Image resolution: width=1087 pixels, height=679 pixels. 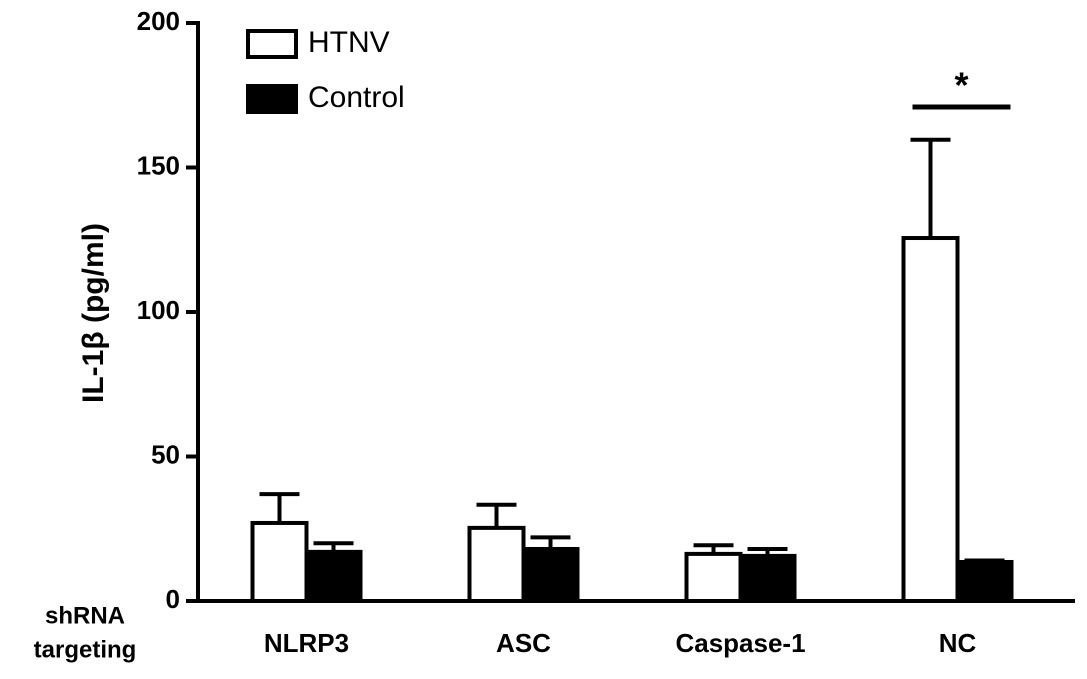 What do you see at coordinates (306, 643) in the screenshot?
I see `x-tick-label: NLRP3` at bounding box center [306, 643].